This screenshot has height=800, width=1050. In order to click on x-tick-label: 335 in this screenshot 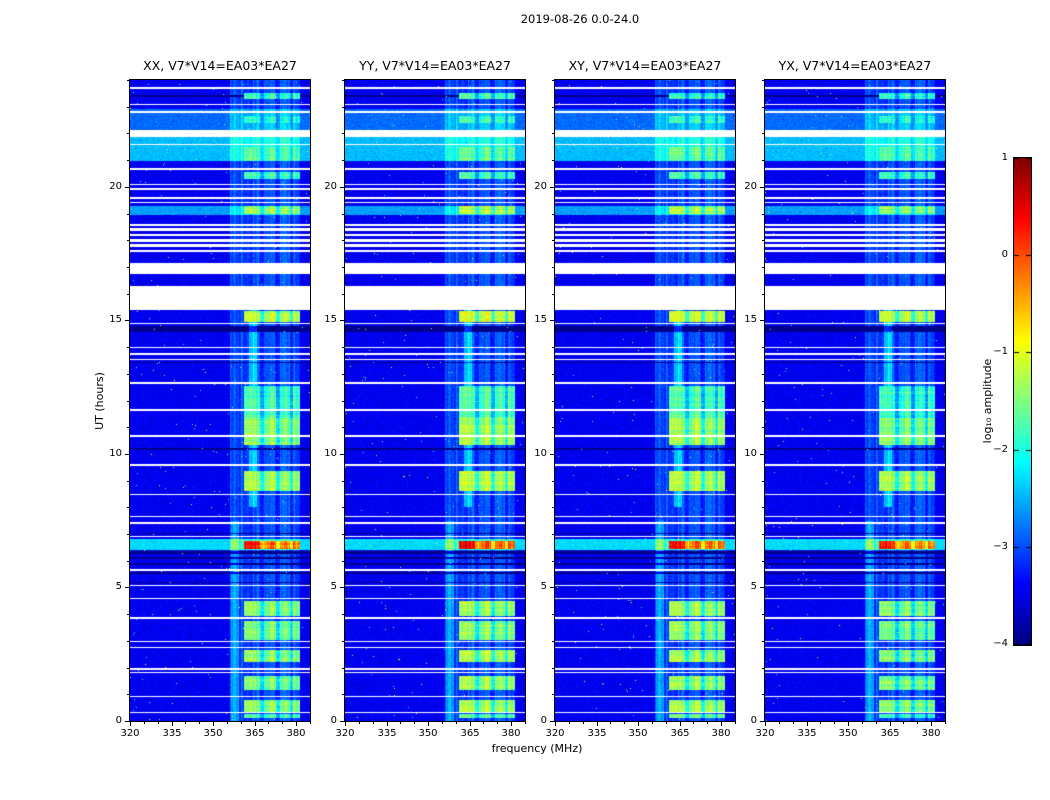, I will do `click(807, 733)`.